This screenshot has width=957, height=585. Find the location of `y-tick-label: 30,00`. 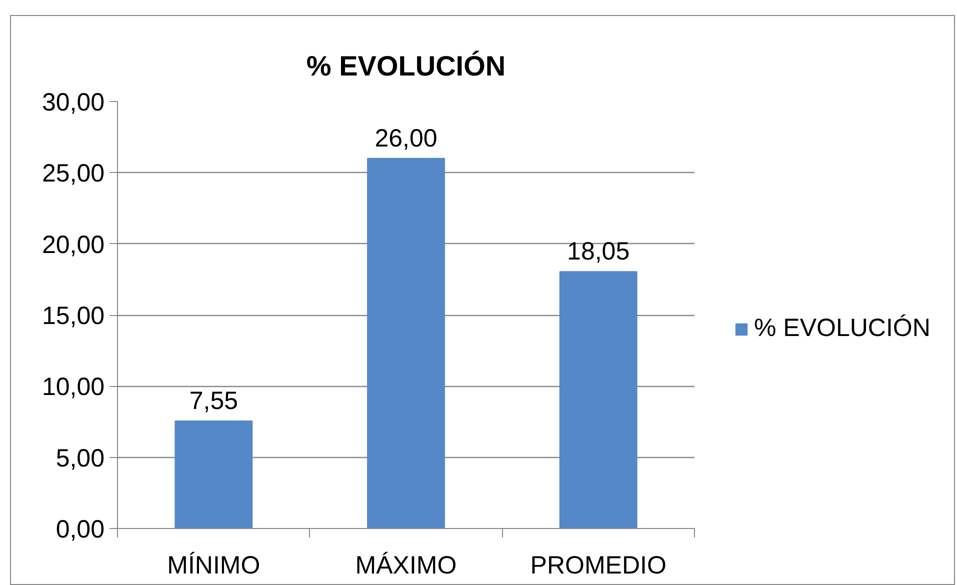

y-tick-label: 30,00 is located at coordinates (73, 102).